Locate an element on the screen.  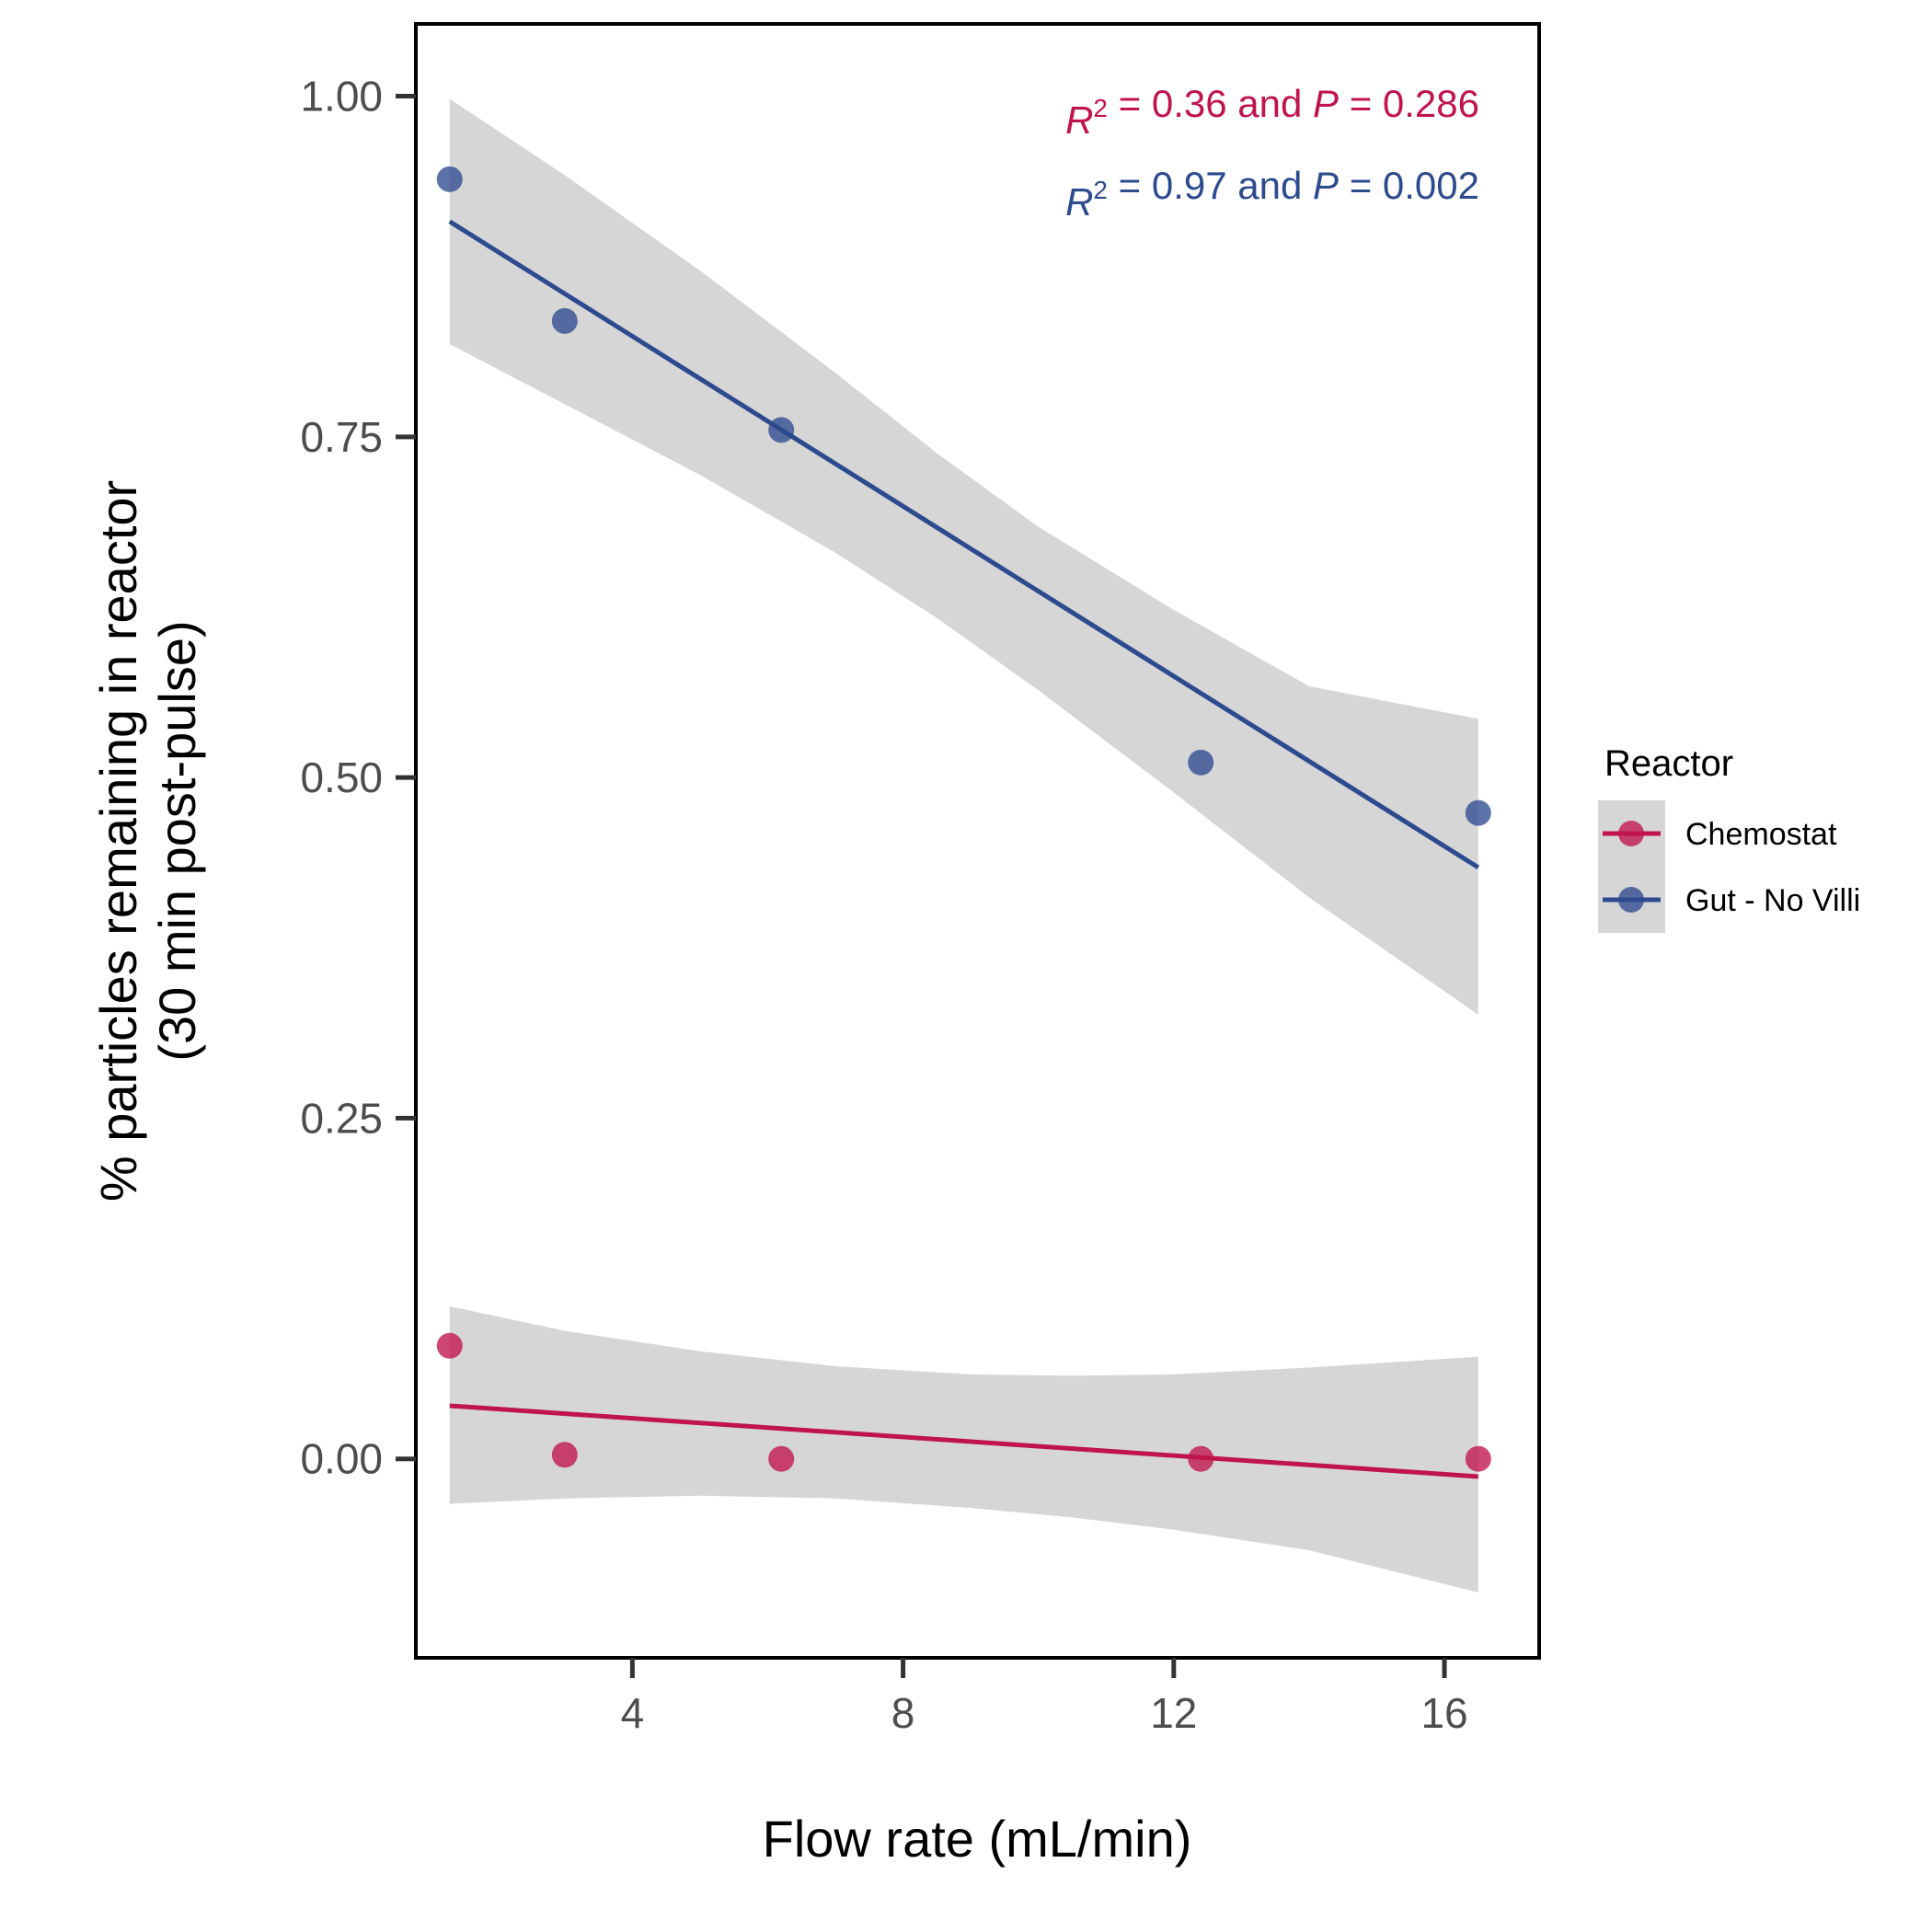
x-tick-label: 12 is located at coordinates (1173, 1713).